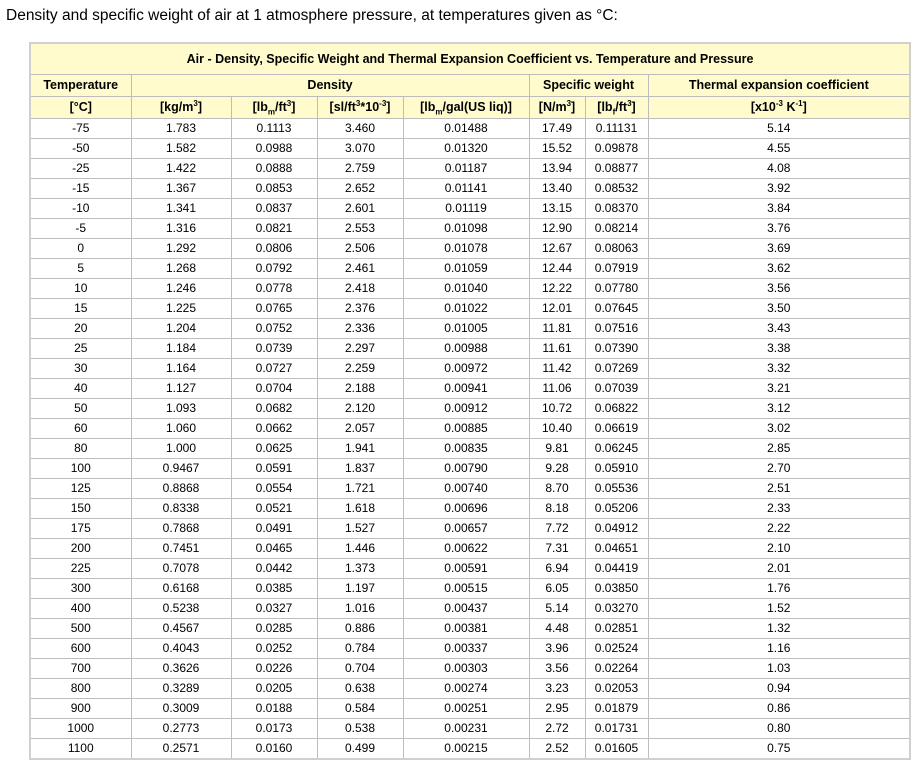  Describe the element at coordinates (779, 348) in the screenshot. I see `thermal-coefficient-cell: 3.38` at that location.